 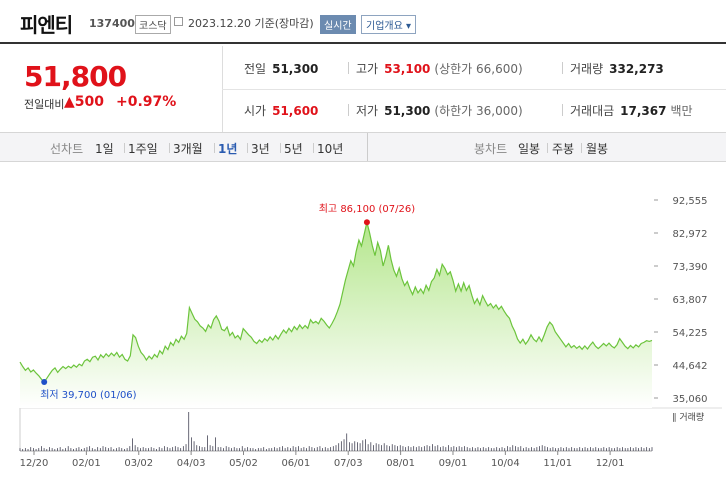 I want to click on x-tick-label: 02/01, so click(x=86, y=463).